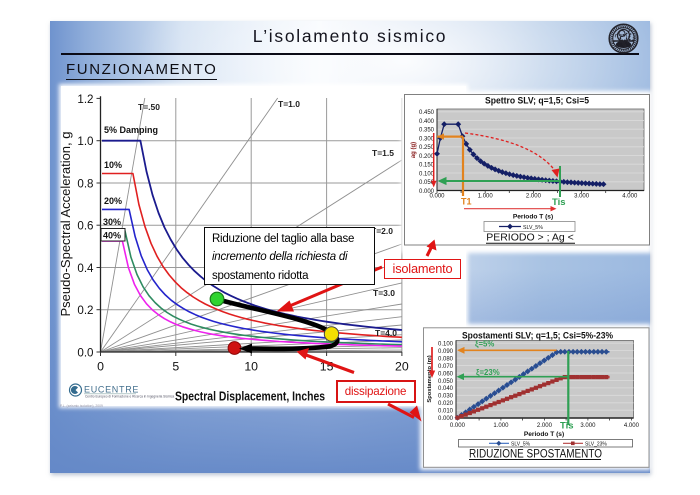  What do you see at coordinates (488, 372) in the screenshot?
I see `svg-text: ξ=23%` at bounding box center [488, 372].